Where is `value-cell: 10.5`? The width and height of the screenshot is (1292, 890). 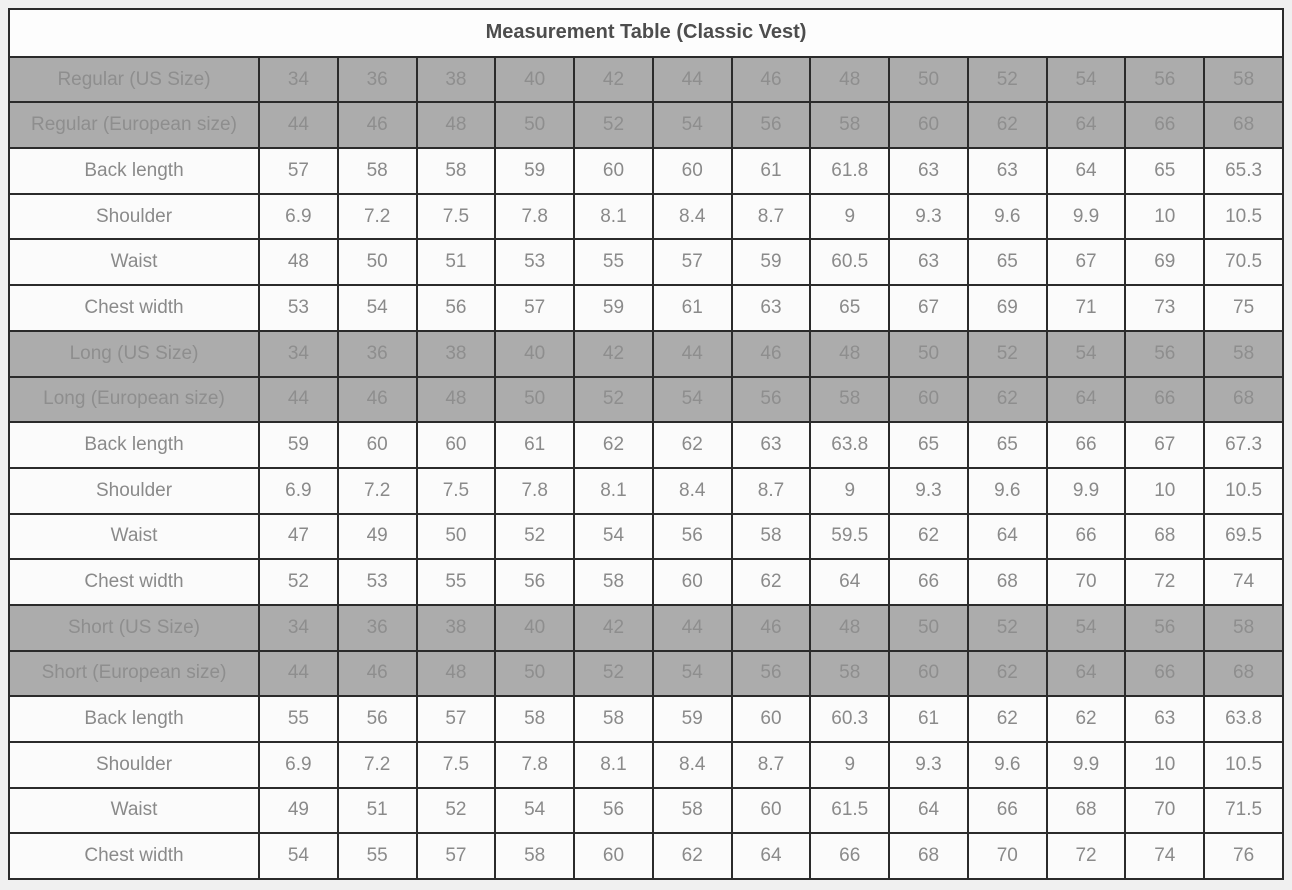
value-cell: 10.5 is located at coordinates (1243, 764).